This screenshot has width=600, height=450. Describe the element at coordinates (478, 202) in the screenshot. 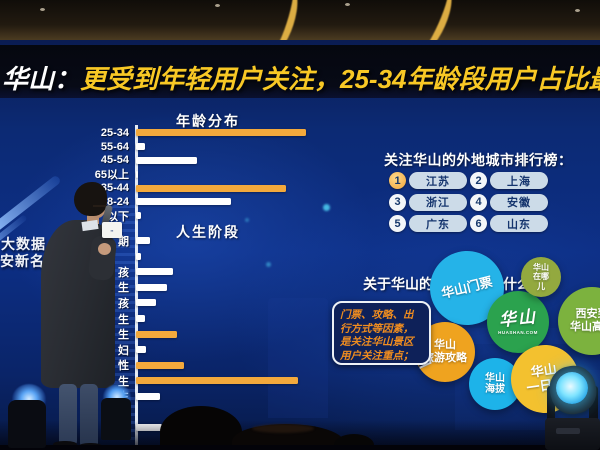

I see `rank-number: 4` at that location.